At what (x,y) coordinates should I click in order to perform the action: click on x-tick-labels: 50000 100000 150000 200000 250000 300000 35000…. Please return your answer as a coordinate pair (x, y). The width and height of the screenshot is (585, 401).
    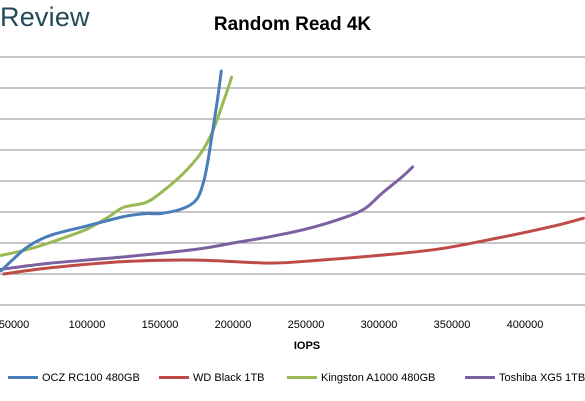
    Looking at the image, I should click on (271, 325).